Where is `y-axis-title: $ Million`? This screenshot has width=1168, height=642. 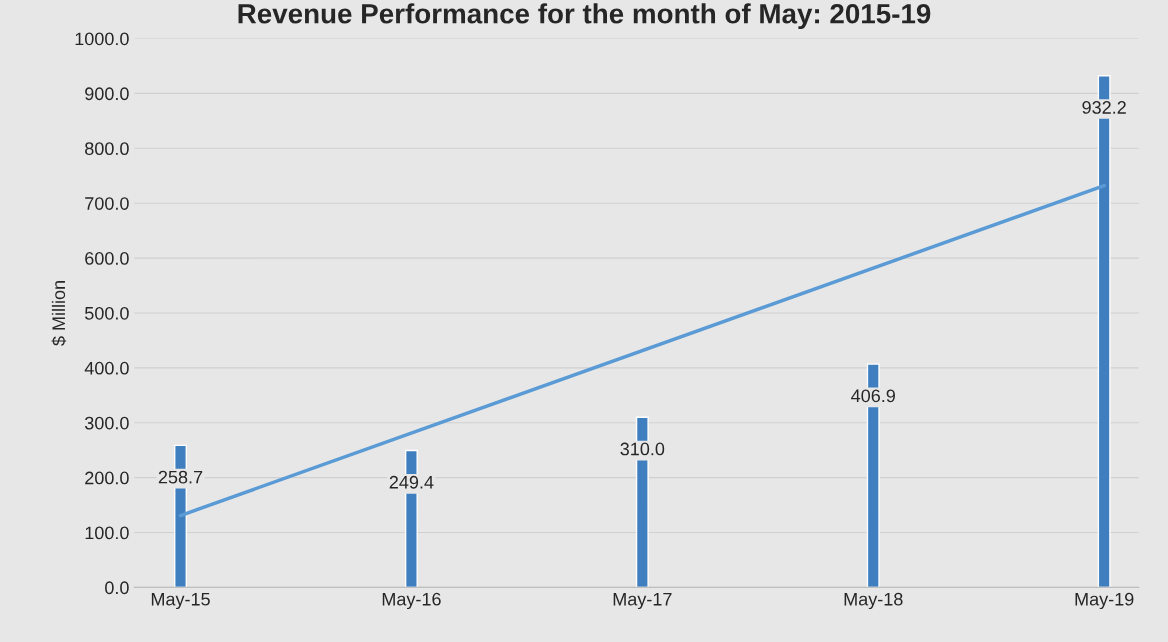
y-axis-title: $ Million is located at coordinates (59, 313).